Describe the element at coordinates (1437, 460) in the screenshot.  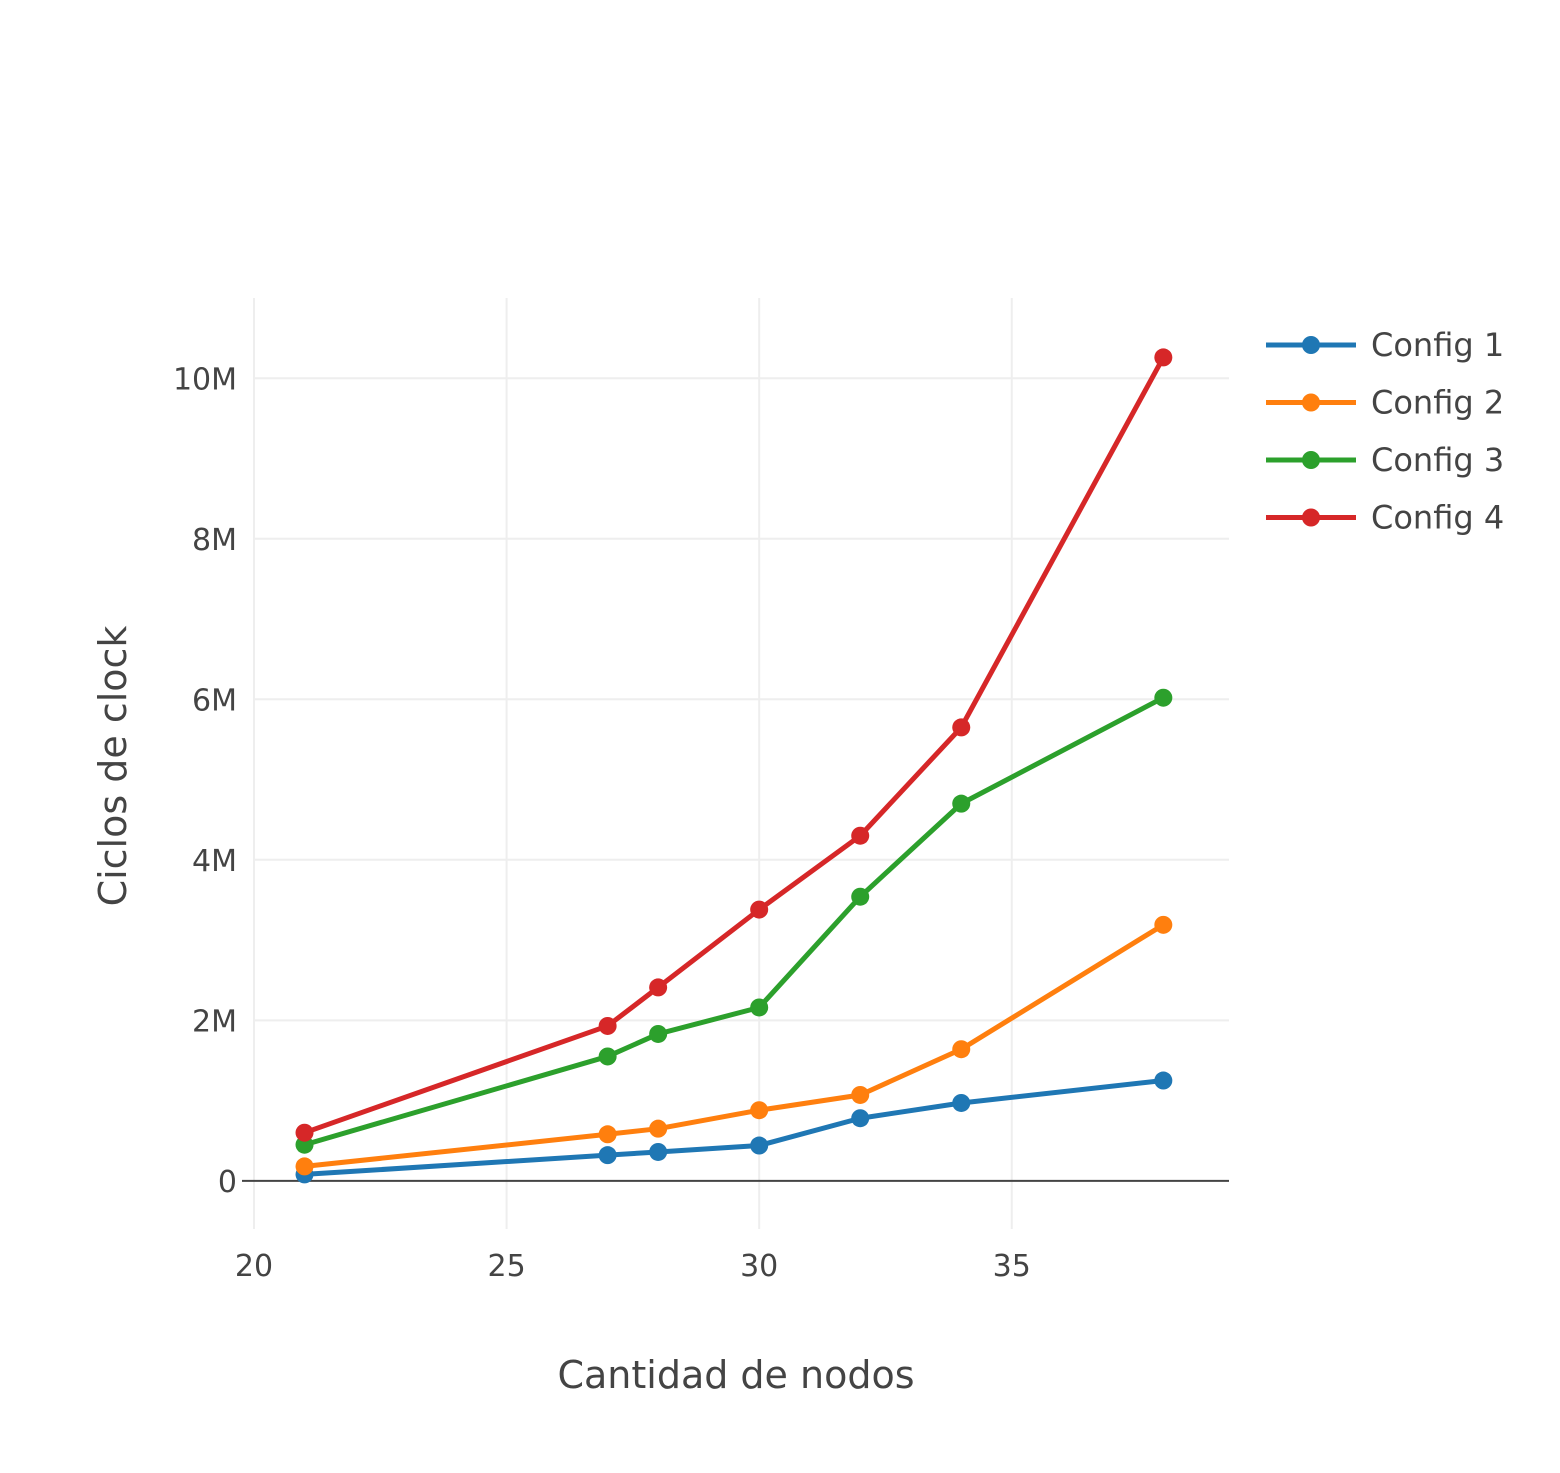
I see `legend-label: Config 3` at that location.